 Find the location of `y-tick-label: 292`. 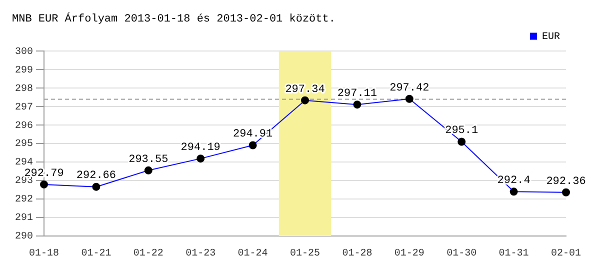

y-tick-label: 292 is located at coordinates (24, 200).